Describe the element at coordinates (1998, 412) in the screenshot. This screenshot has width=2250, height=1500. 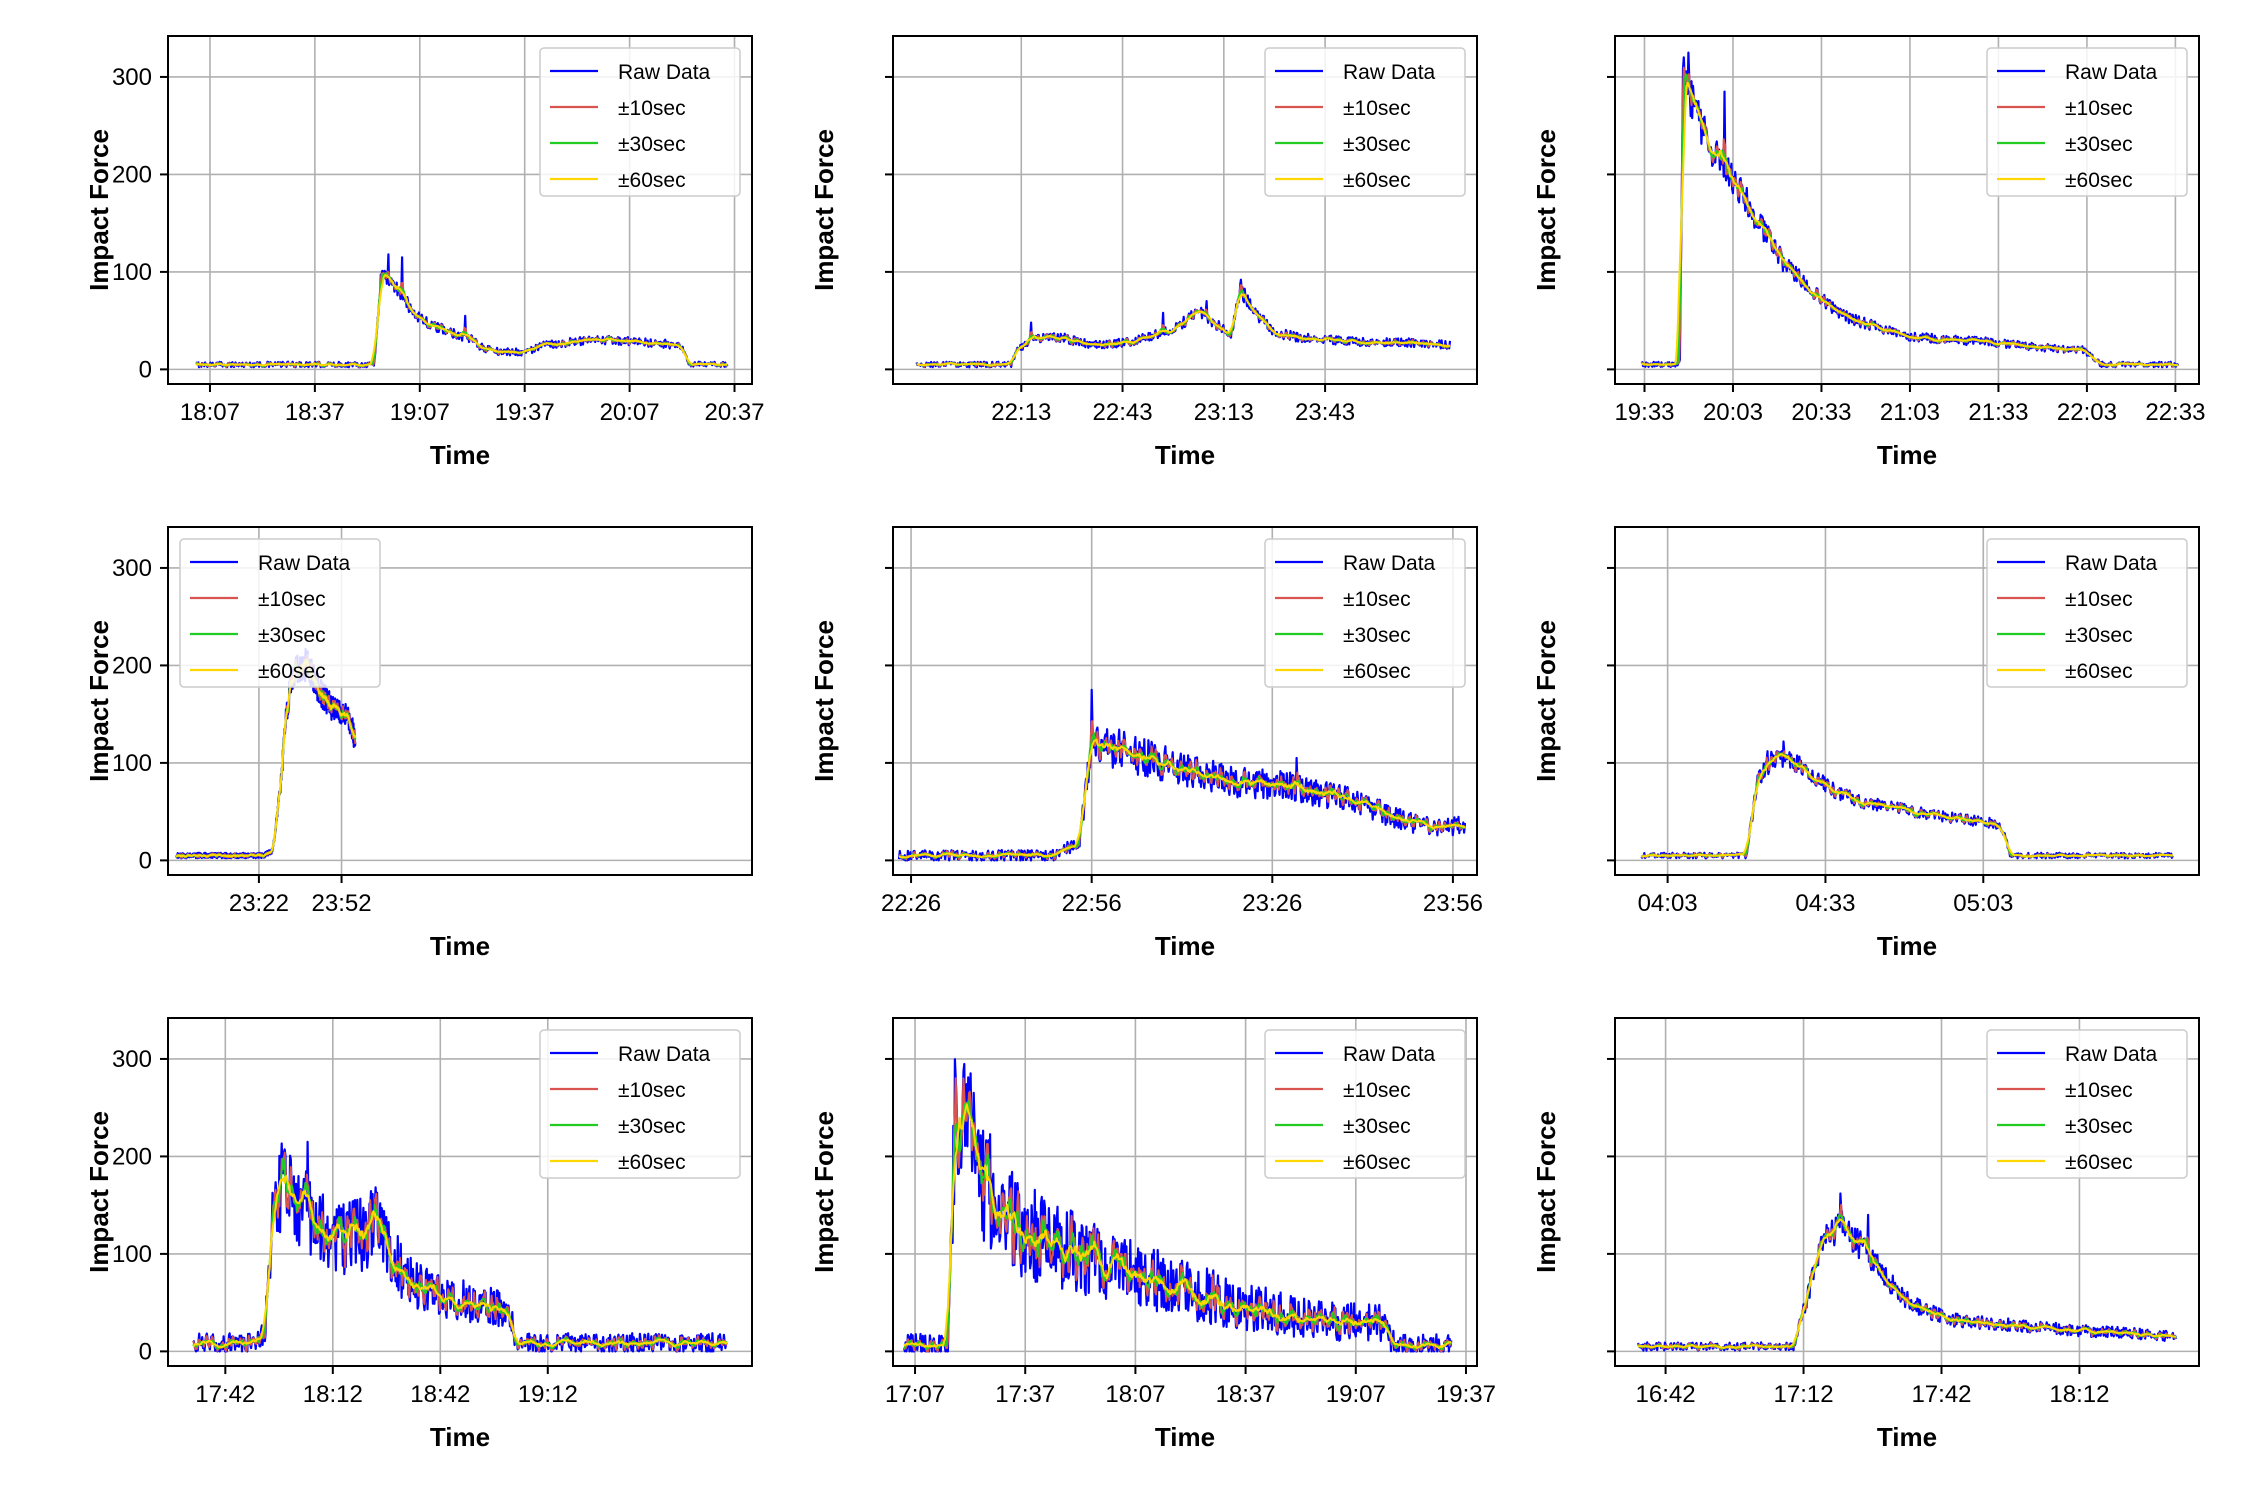
I see `x-tick-label: 21:33` at that location.